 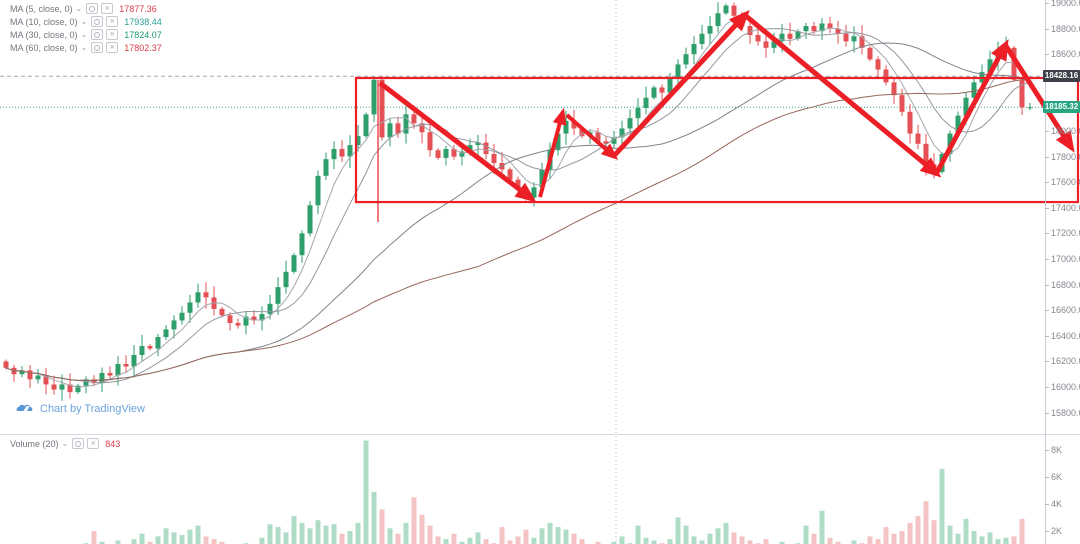 I want to click on ma-legend-row: MA (10, close, 0) ⌄ ✕ 17938.44, so click(x=86, y=21).